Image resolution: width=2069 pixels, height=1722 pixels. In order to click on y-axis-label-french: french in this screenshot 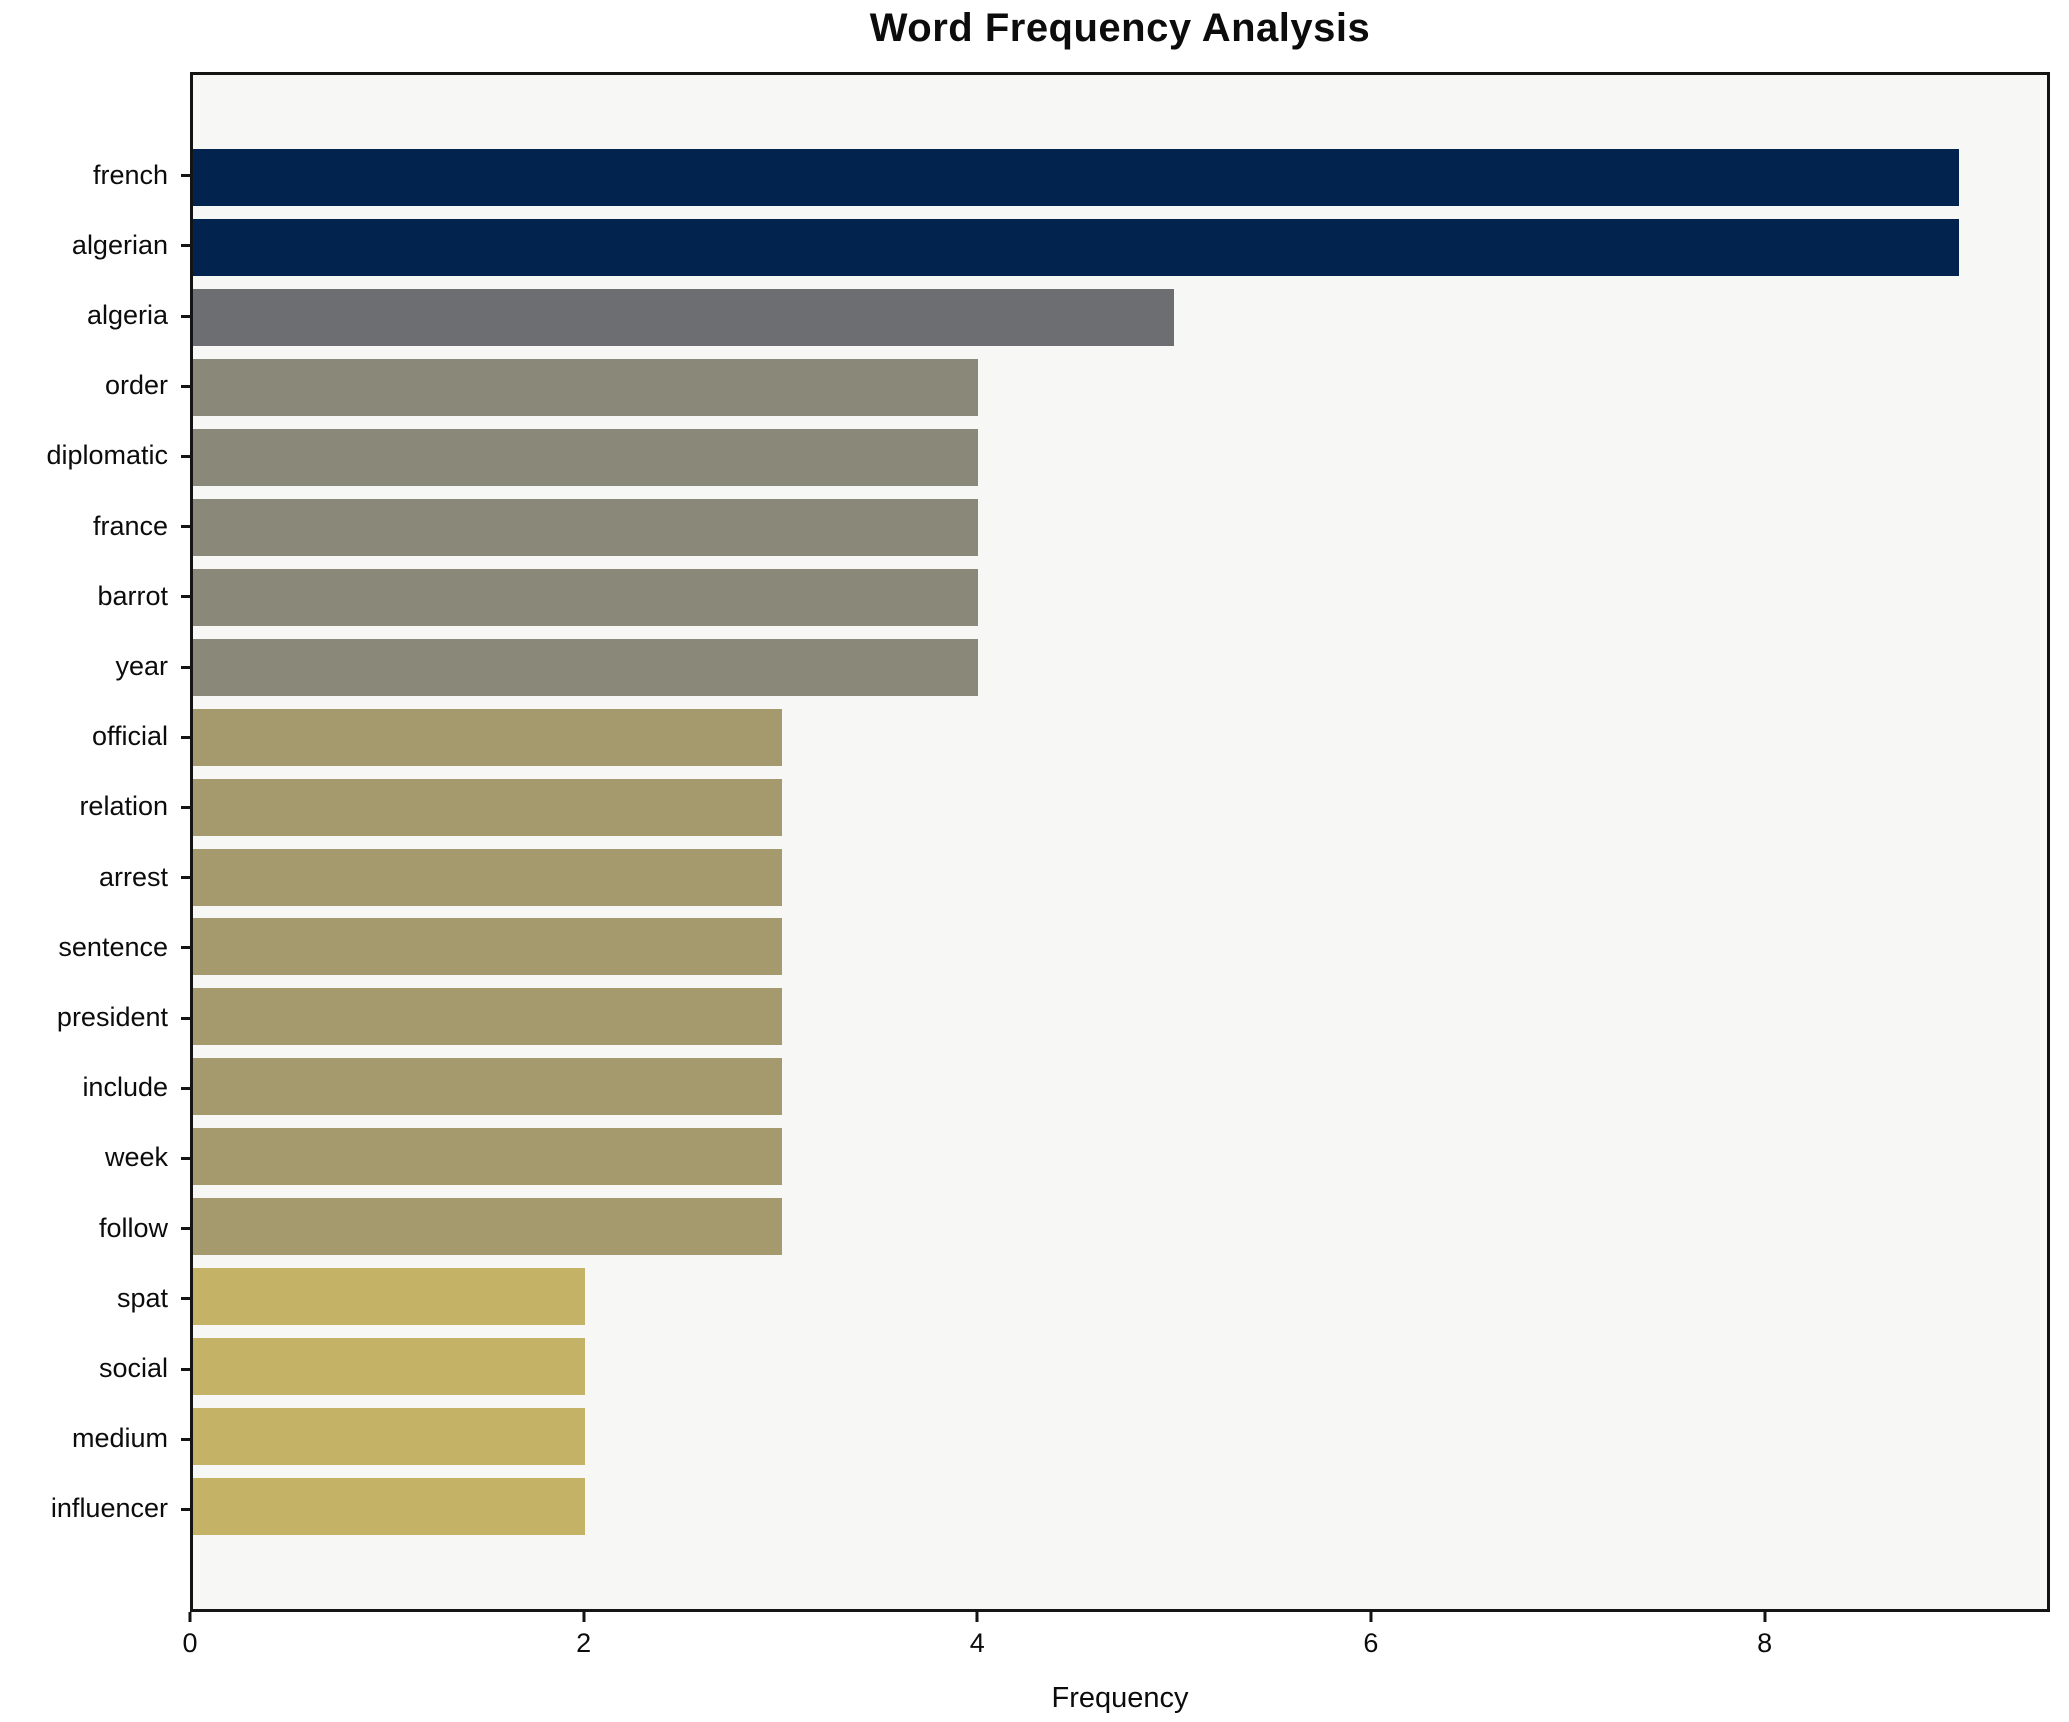, I will do `click(130, 174)`.